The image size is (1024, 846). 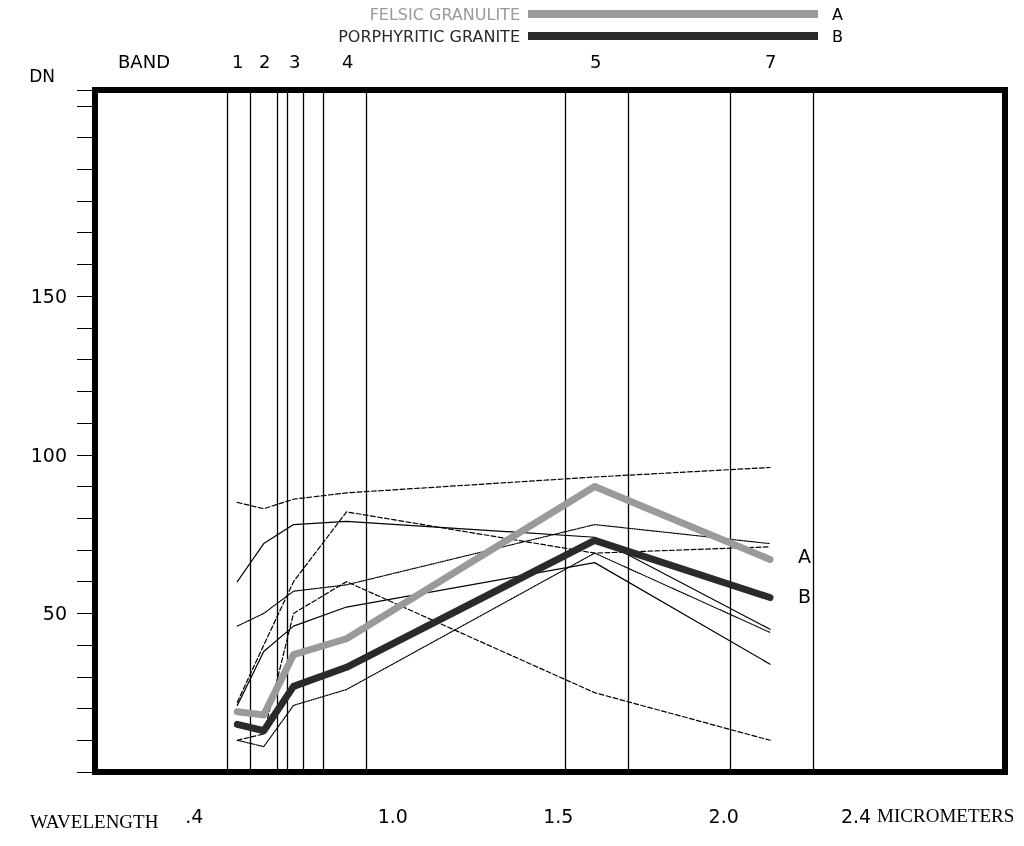 What do you see at coordinates (837, 36) in the screenshot?
I see `text: B` at bounding box center [837, 36].